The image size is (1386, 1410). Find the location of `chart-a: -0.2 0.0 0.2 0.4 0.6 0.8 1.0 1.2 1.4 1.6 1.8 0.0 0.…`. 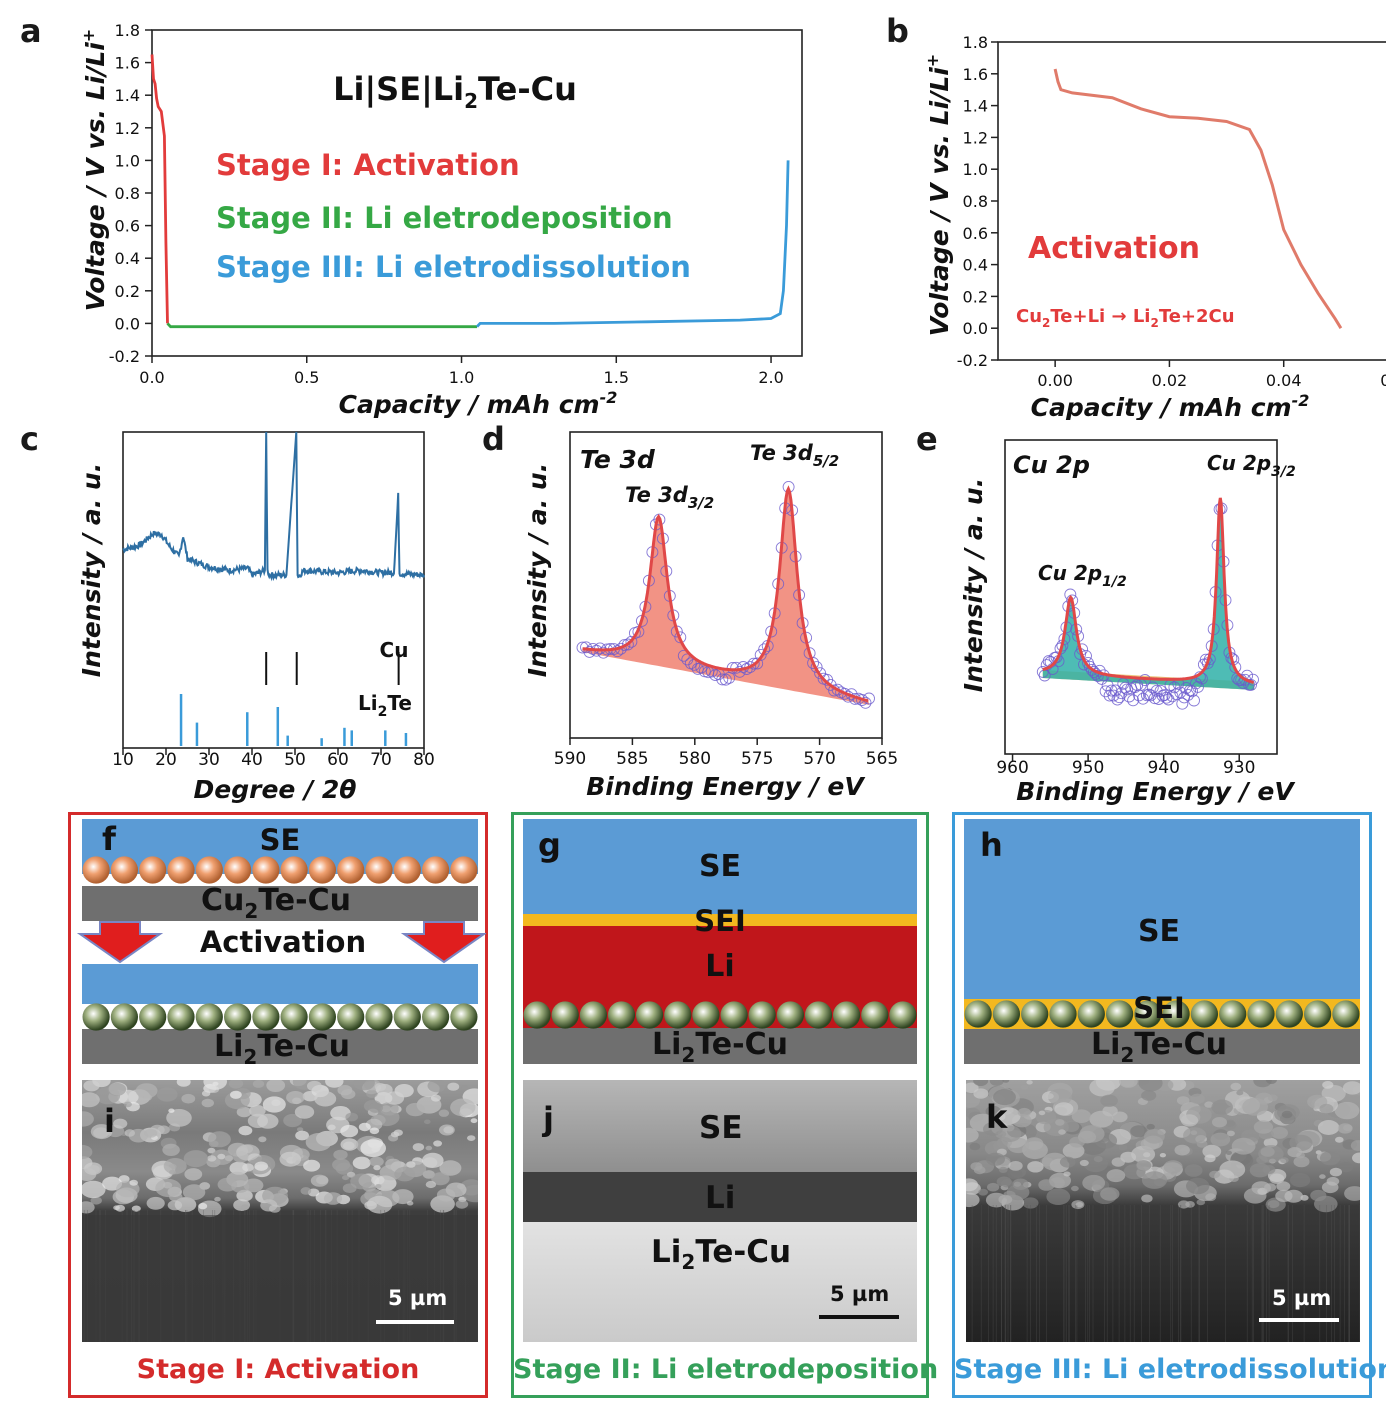

chart-a: -0.2 0.0 0.2 0.4 0.6 0.8 1.0 1.2 1.4 1.6 1.8 0.0 0.… is located at coordinates (441, 220).